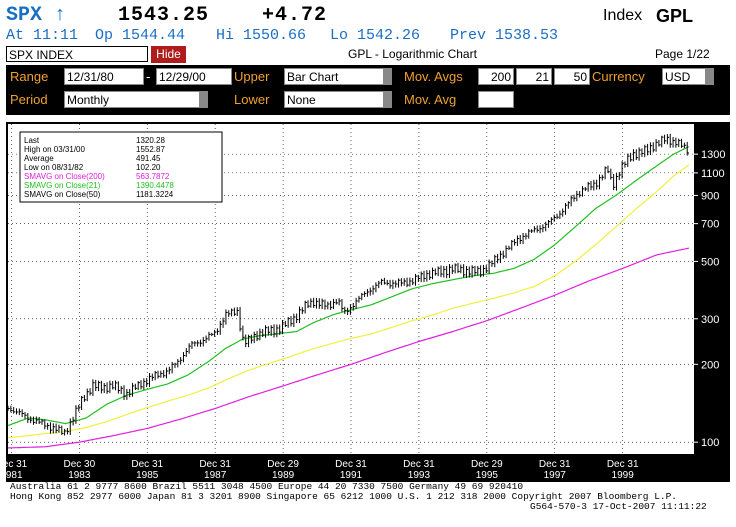 The height and width of the screenshot is (527, 736). What do you see at coordinates (36, 15) in the screenshot?
I see `ticker-symbol: SPX ↑` at bounding box center [36, 15].